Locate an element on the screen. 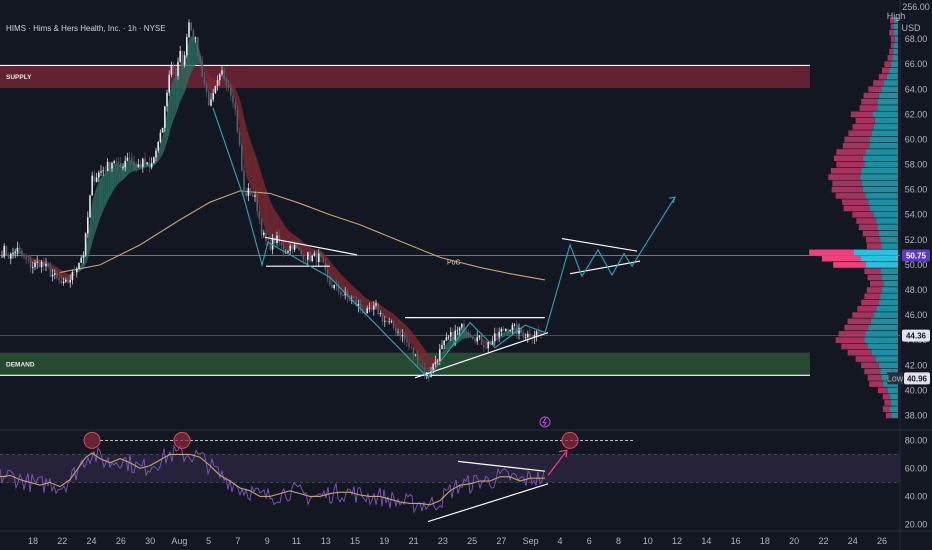 This screenshot has width=932, height=550. time-tick-label: 12 is located at coordinates (677, 541).